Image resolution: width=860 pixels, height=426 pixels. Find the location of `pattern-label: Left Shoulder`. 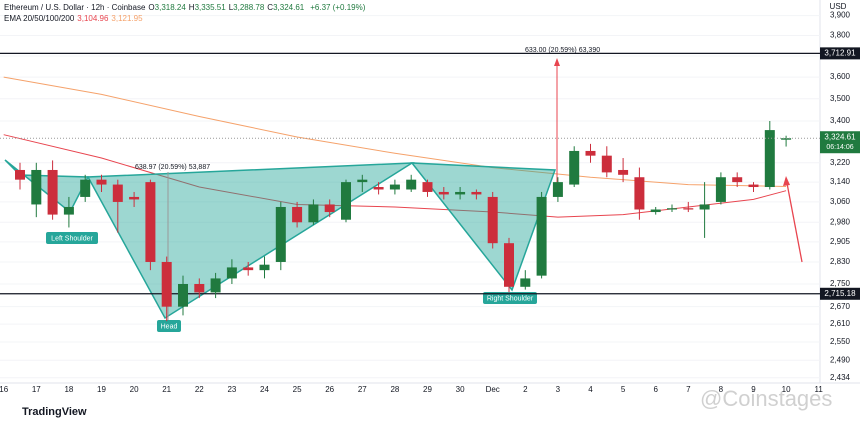

pattern-label: Left Shoulder is located at coordinates (72, 238).